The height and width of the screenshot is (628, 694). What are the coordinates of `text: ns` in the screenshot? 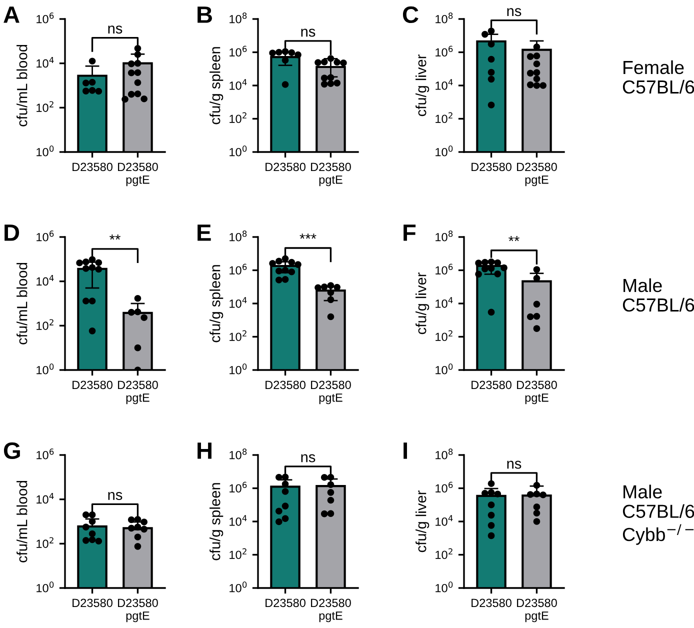 It's located at (514, 12).